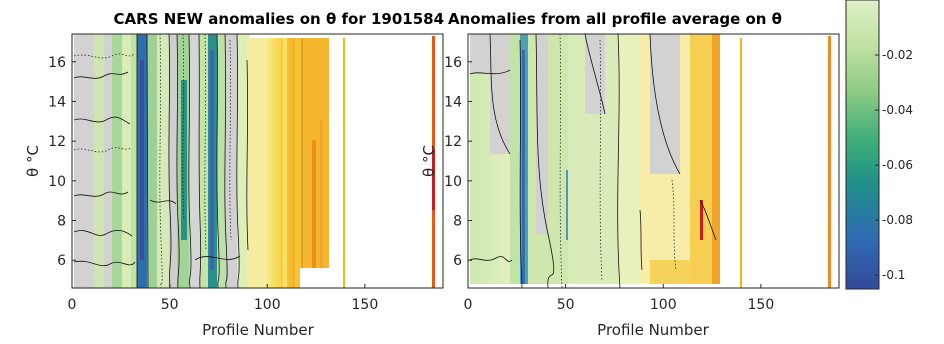  Describe the element at coordinates (152, 161) in the screenshot. I see `left-contours-dotted` at that location.